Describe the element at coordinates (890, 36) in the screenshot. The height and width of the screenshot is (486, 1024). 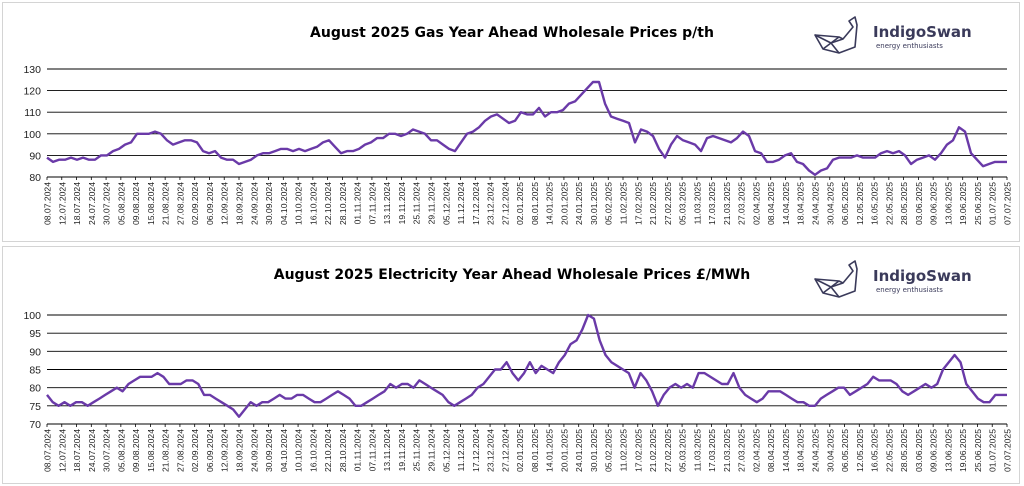
I see `brand-logo: IndigoSwan energy enthusiasts` at that location.